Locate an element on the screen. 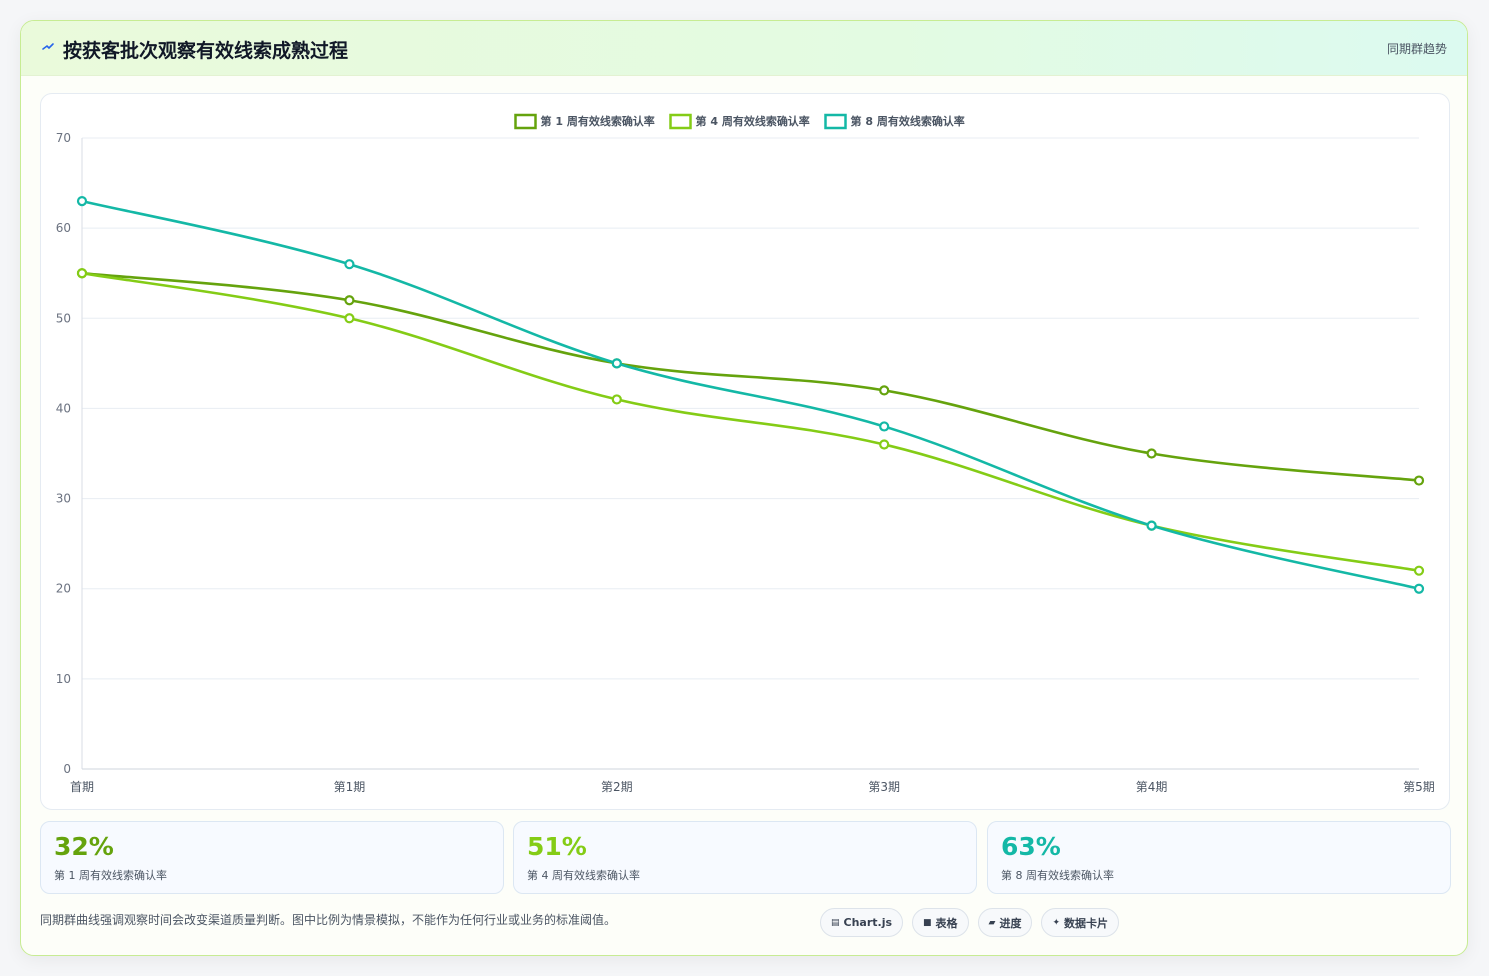 The width and height of the screenshot is (1489, 976). y-tick-label: 20 is located at coordinates (63, 589).